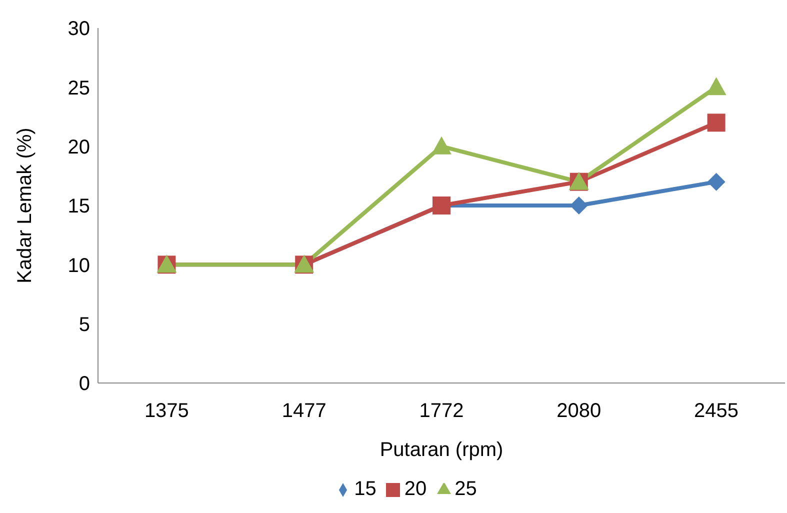 This screenshot has width=787, height=513. I want to click on x-tick-label: 2455, so click(716, 411).